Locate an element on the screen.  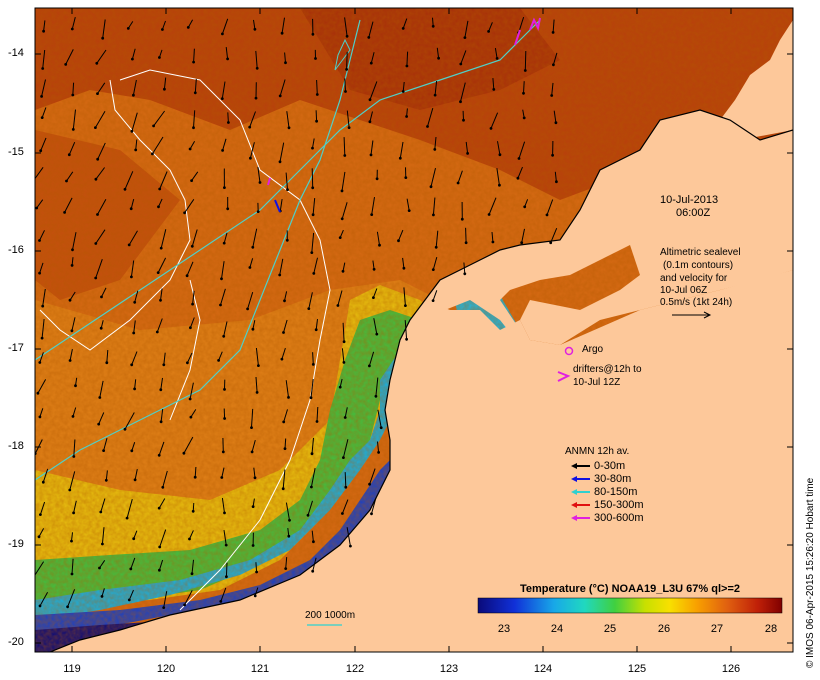
altimetry-label-3: and velocity for is located at coordinates (694, 278).